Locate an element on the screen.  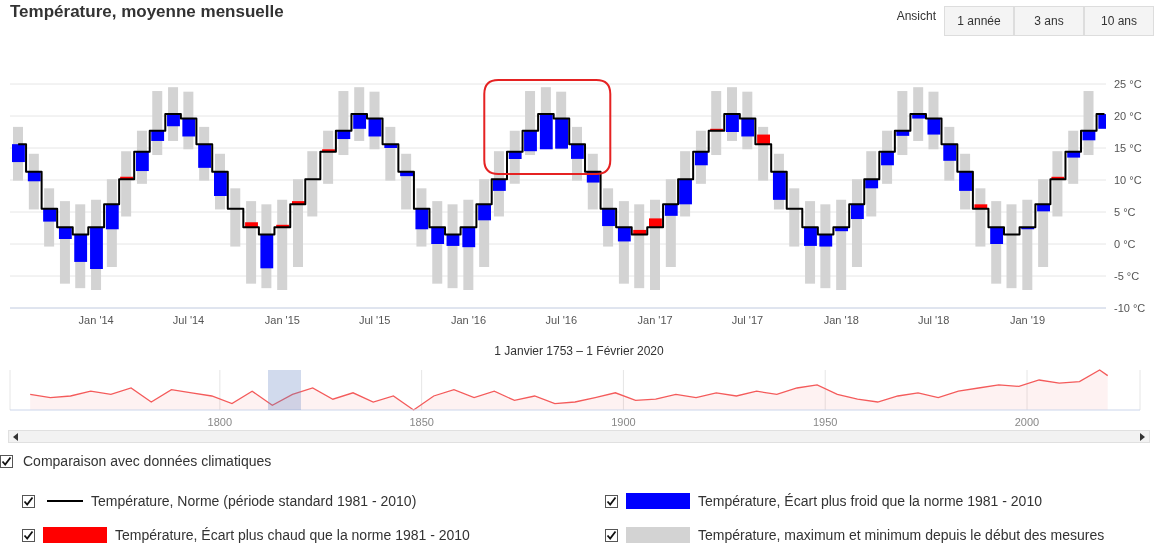
y-tick-label: 15 °C is located at coordinates (1128, 147).